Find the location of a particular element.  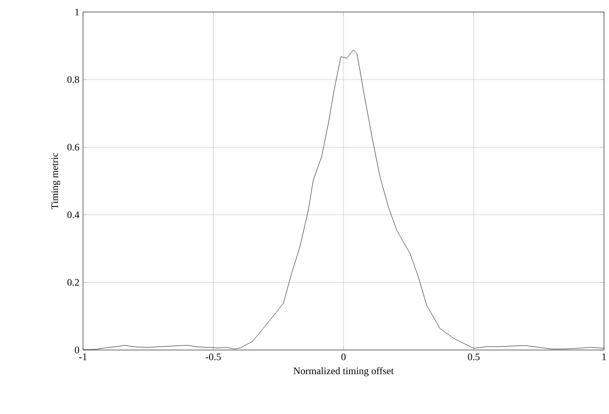

y-tick-label: 1 is located at coordinates (77, 12).